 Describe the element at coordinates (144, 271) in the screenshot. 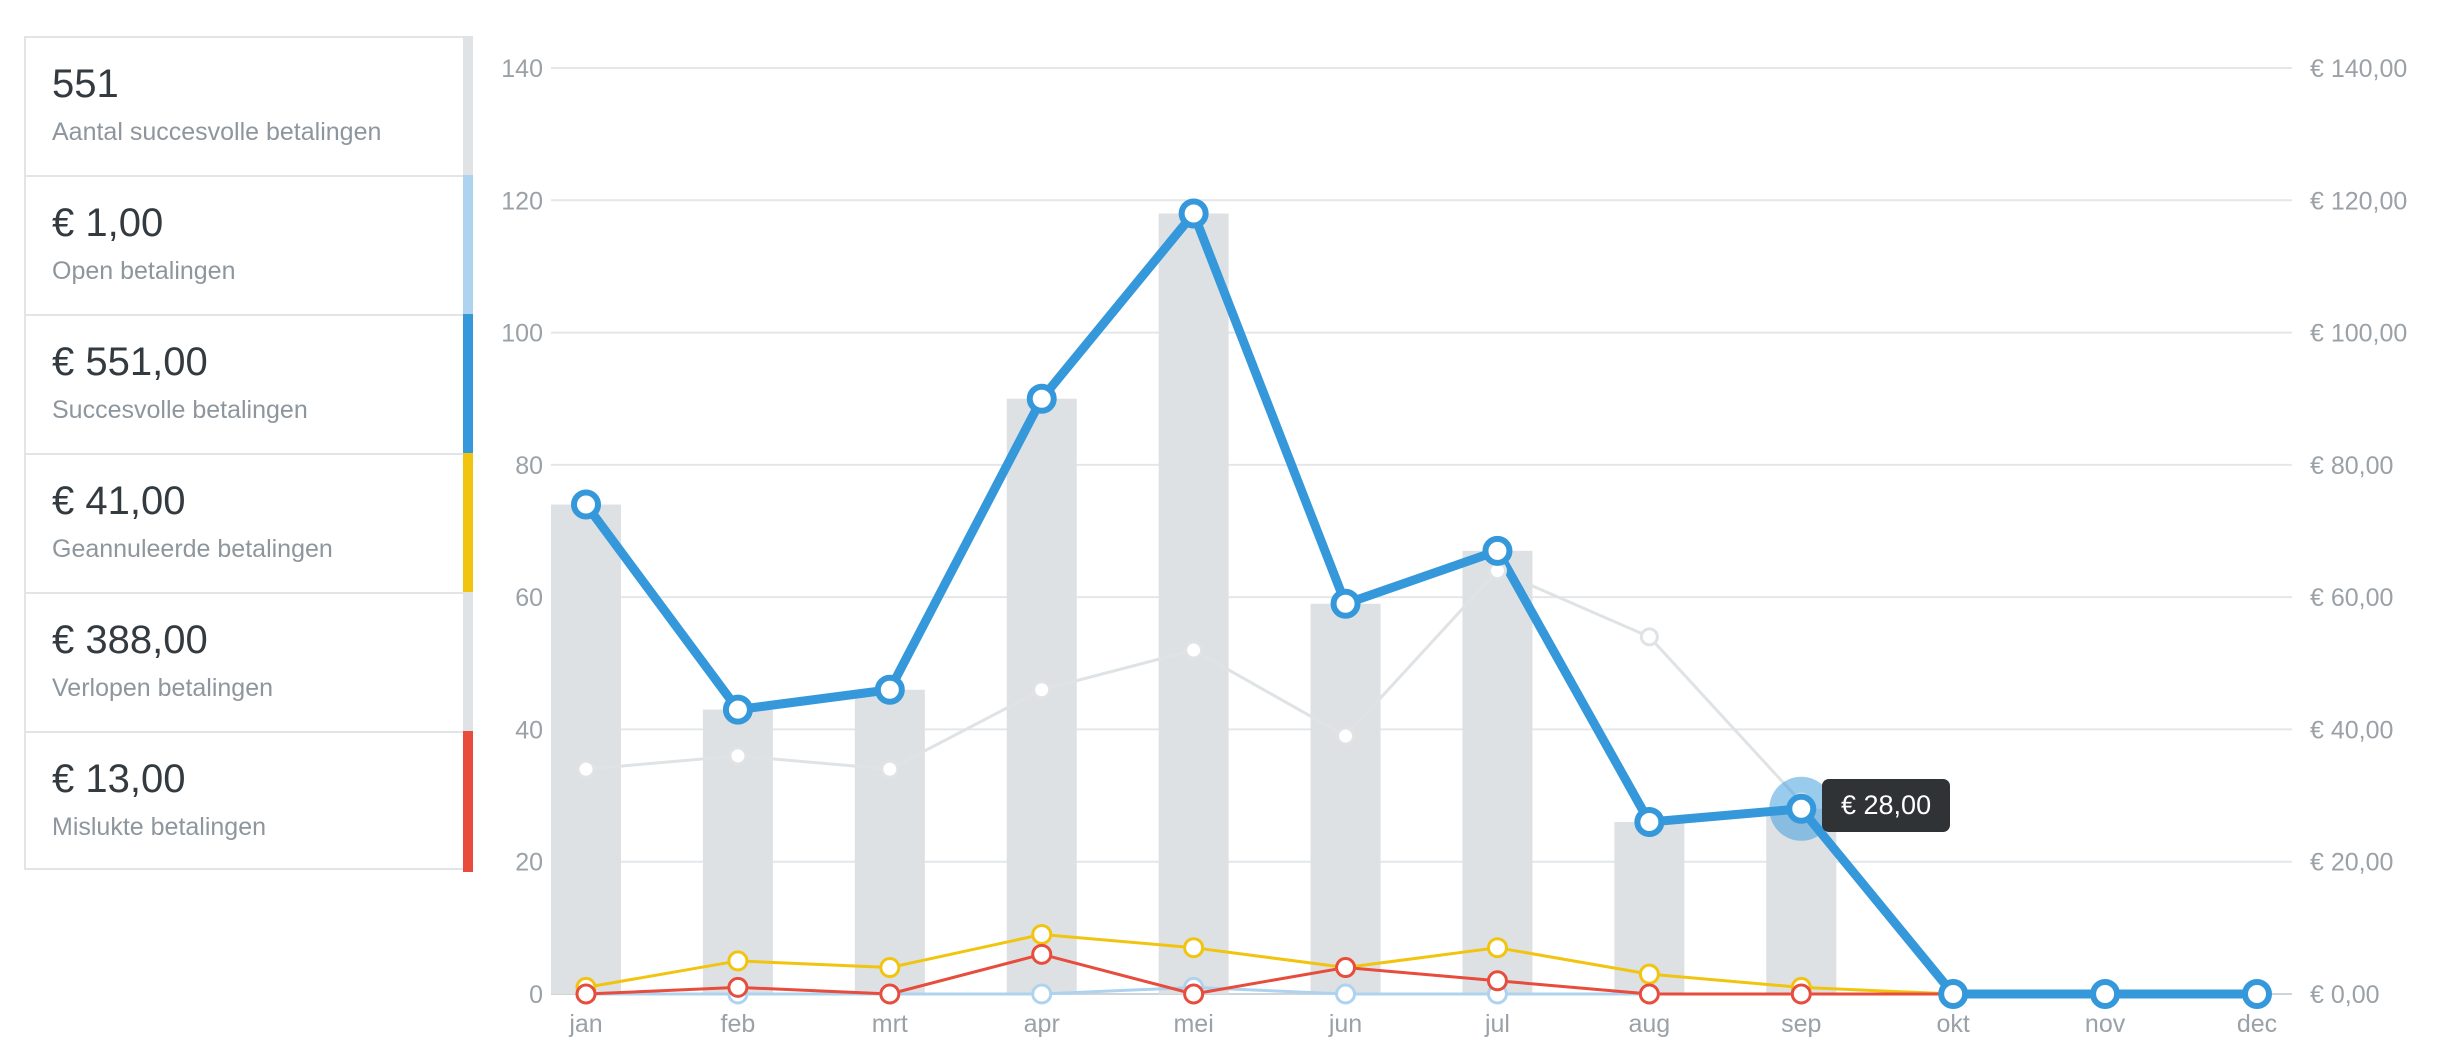

I see `stat-label: Open betalingen` at that location.